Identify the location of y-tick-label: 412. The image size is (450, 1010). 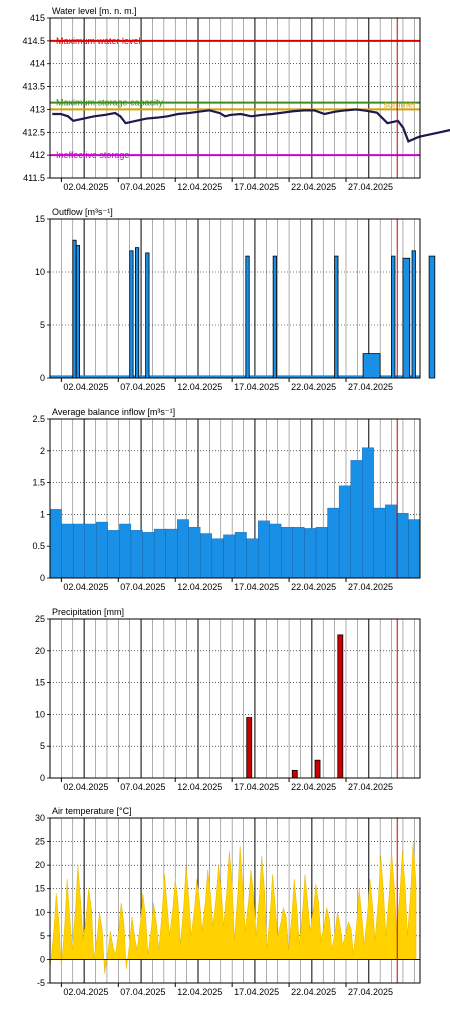
(37, 155).